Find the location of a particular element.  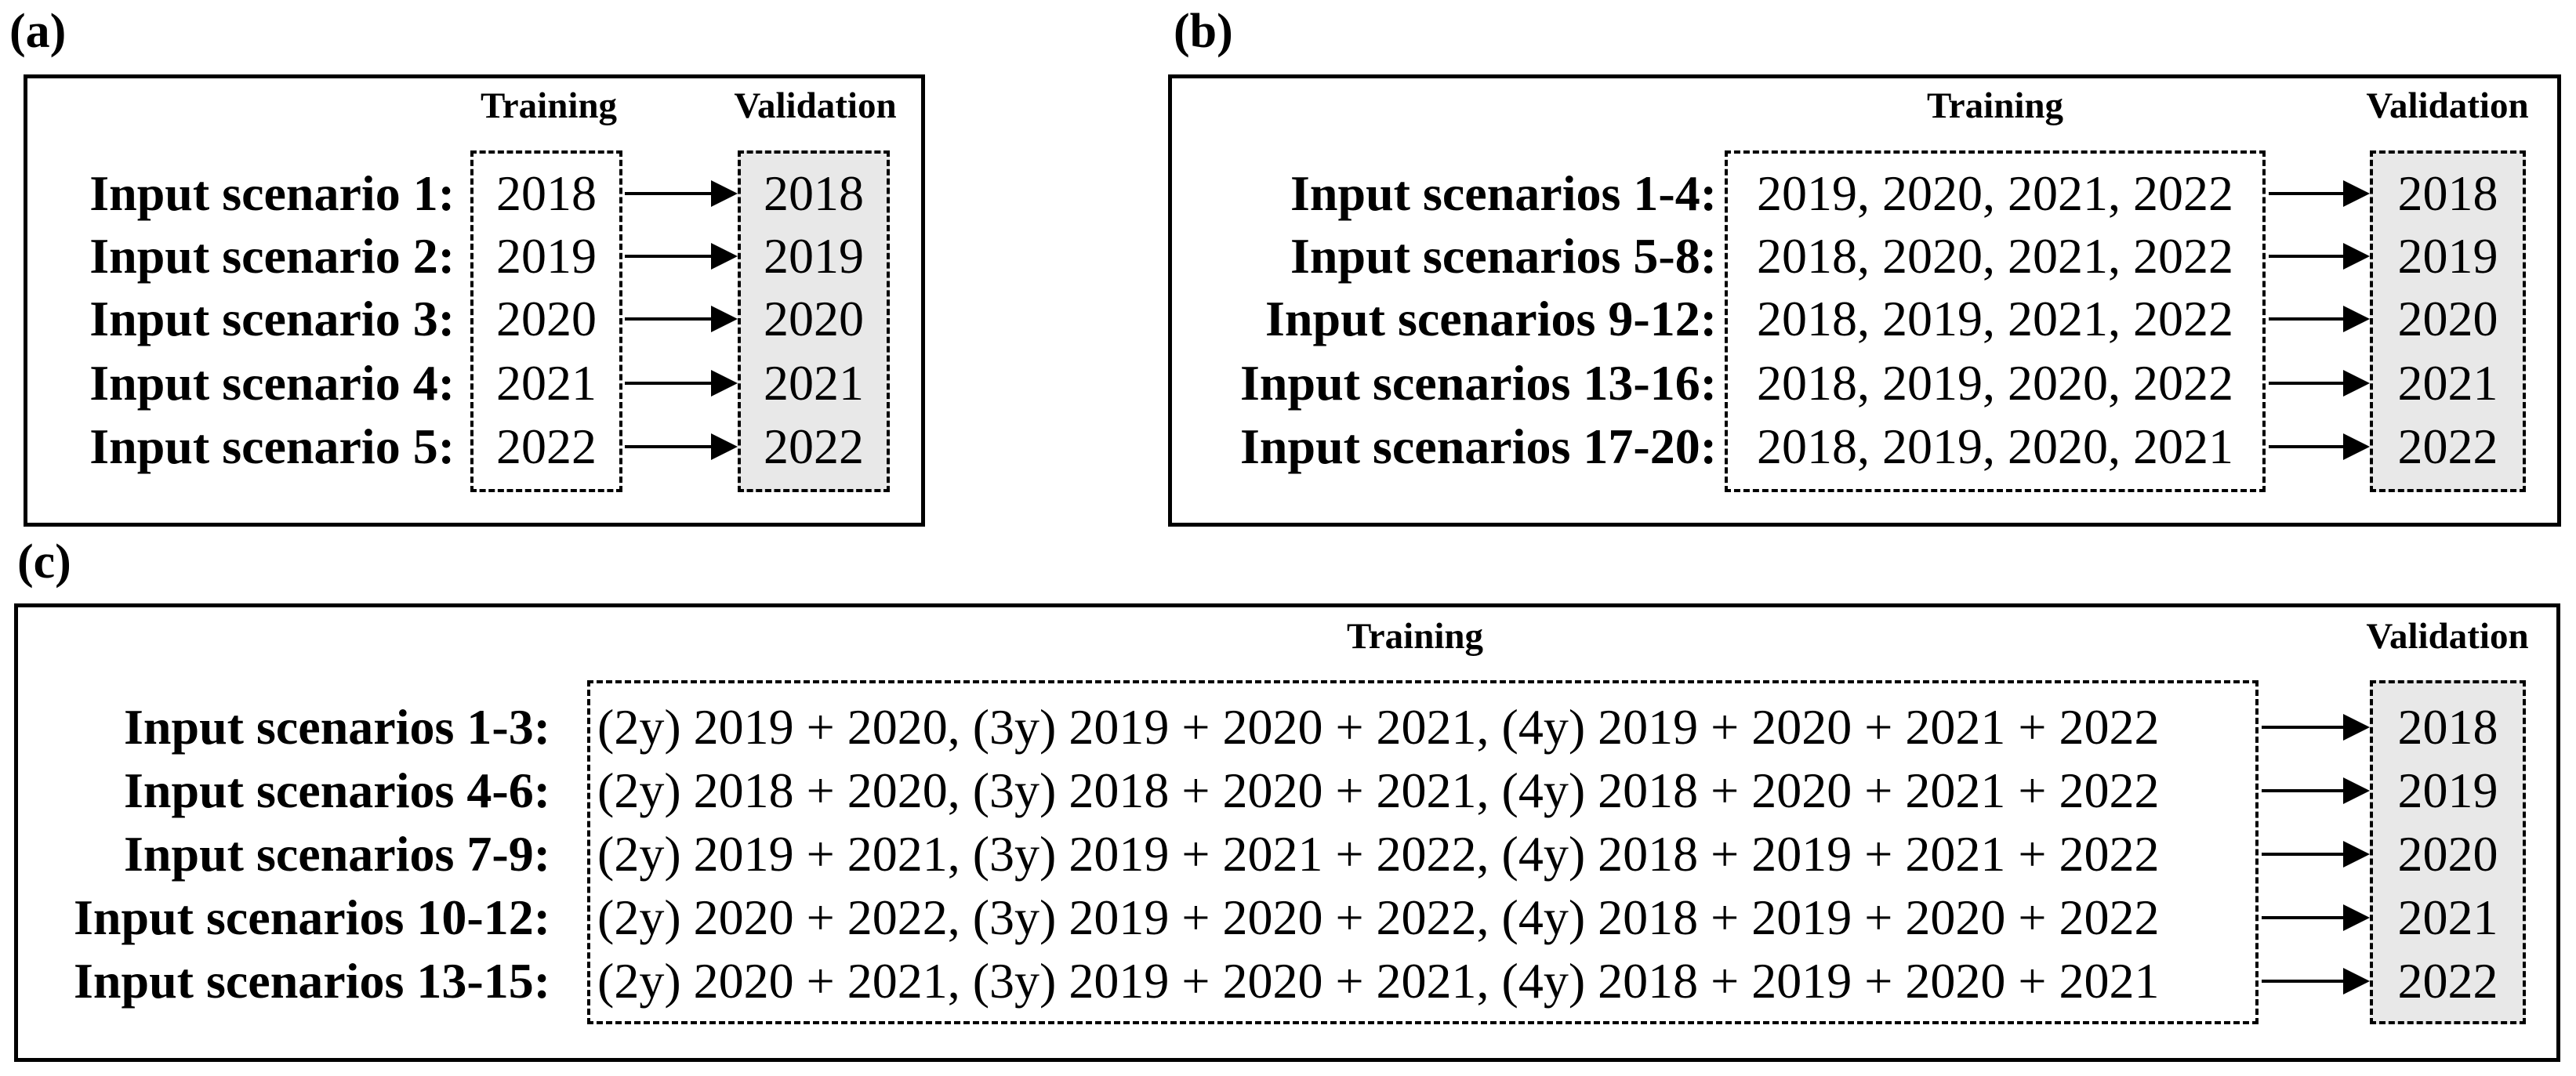

scenario-row-label: Input scenarios 5-8: is located at coordinates (1503, 256).